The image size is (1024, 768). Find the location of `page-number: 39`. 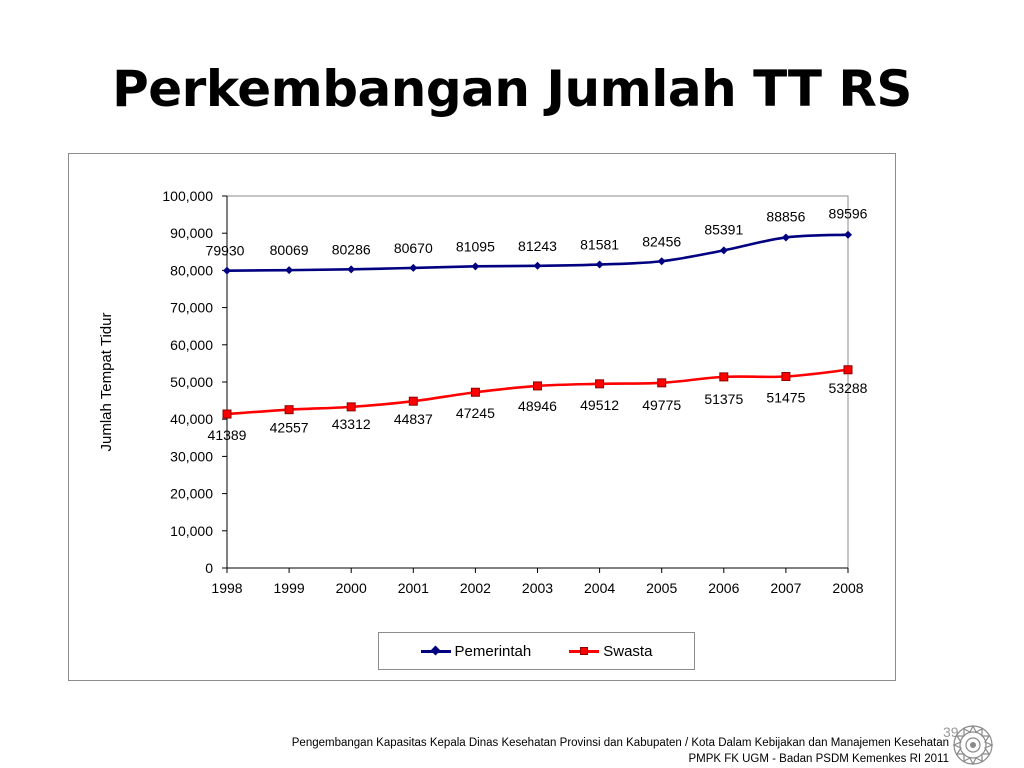

page-number: 39 is located at coordinates (951, 732).